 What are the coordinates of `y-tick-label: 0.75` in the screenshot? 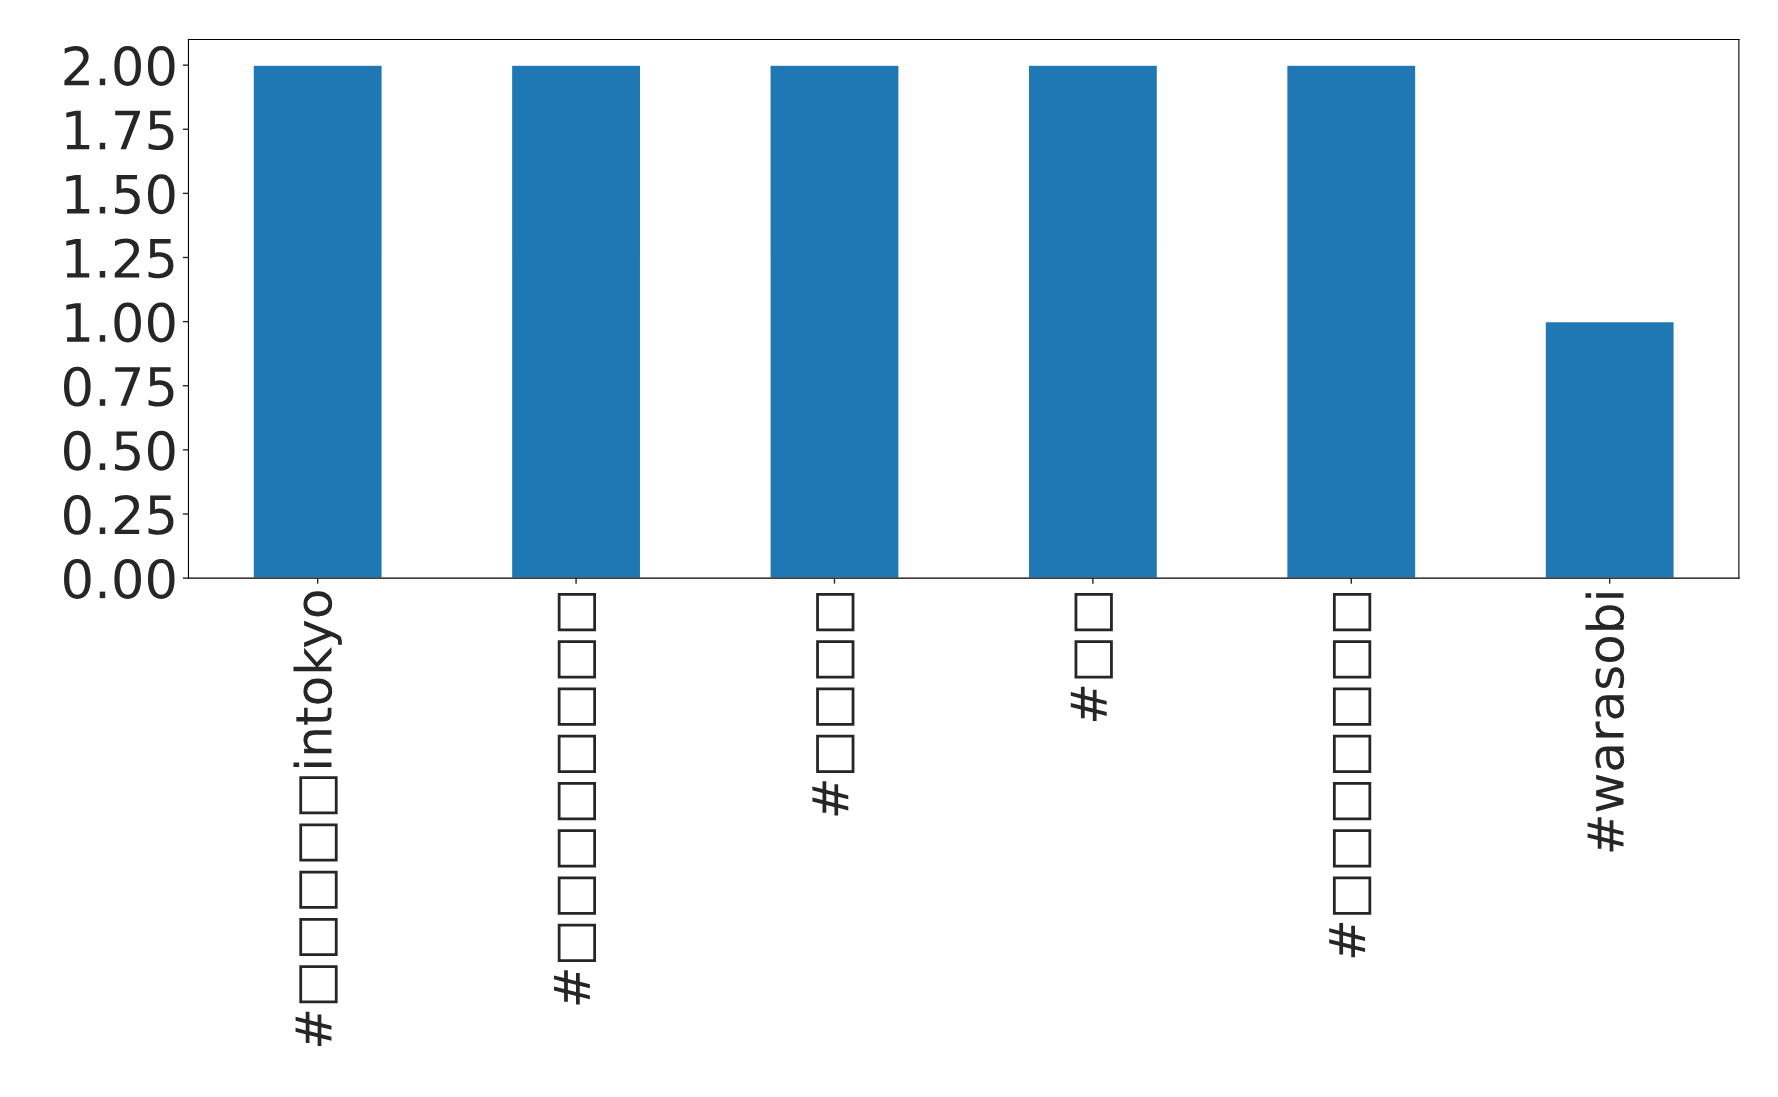 It's located at (119, 386).